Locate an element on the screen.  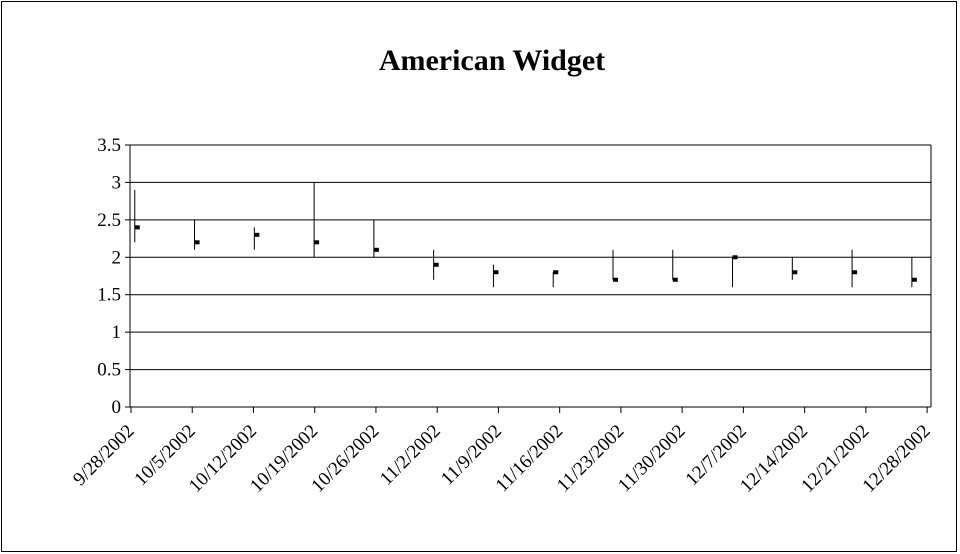
y-tick-label: 3.5 is located at coordinates (109, 145).